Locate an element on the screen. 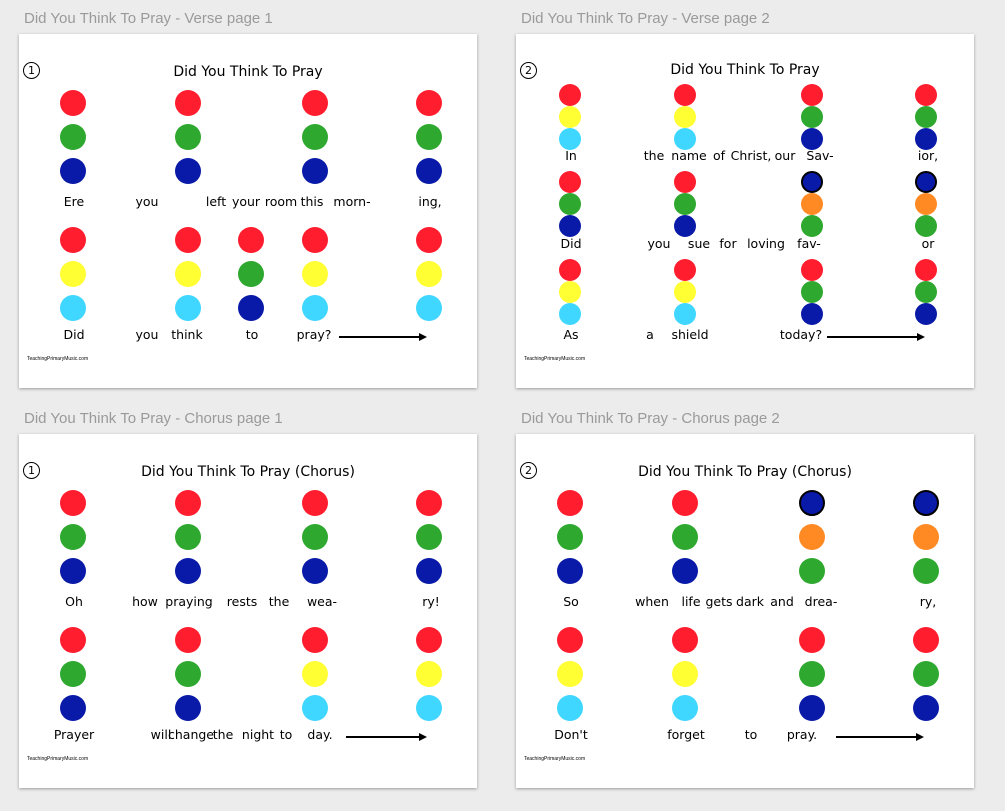 Image resolution: width=1005 pixels, height=811 pixels. lyric-word: name is located at coordinates (689, 155).